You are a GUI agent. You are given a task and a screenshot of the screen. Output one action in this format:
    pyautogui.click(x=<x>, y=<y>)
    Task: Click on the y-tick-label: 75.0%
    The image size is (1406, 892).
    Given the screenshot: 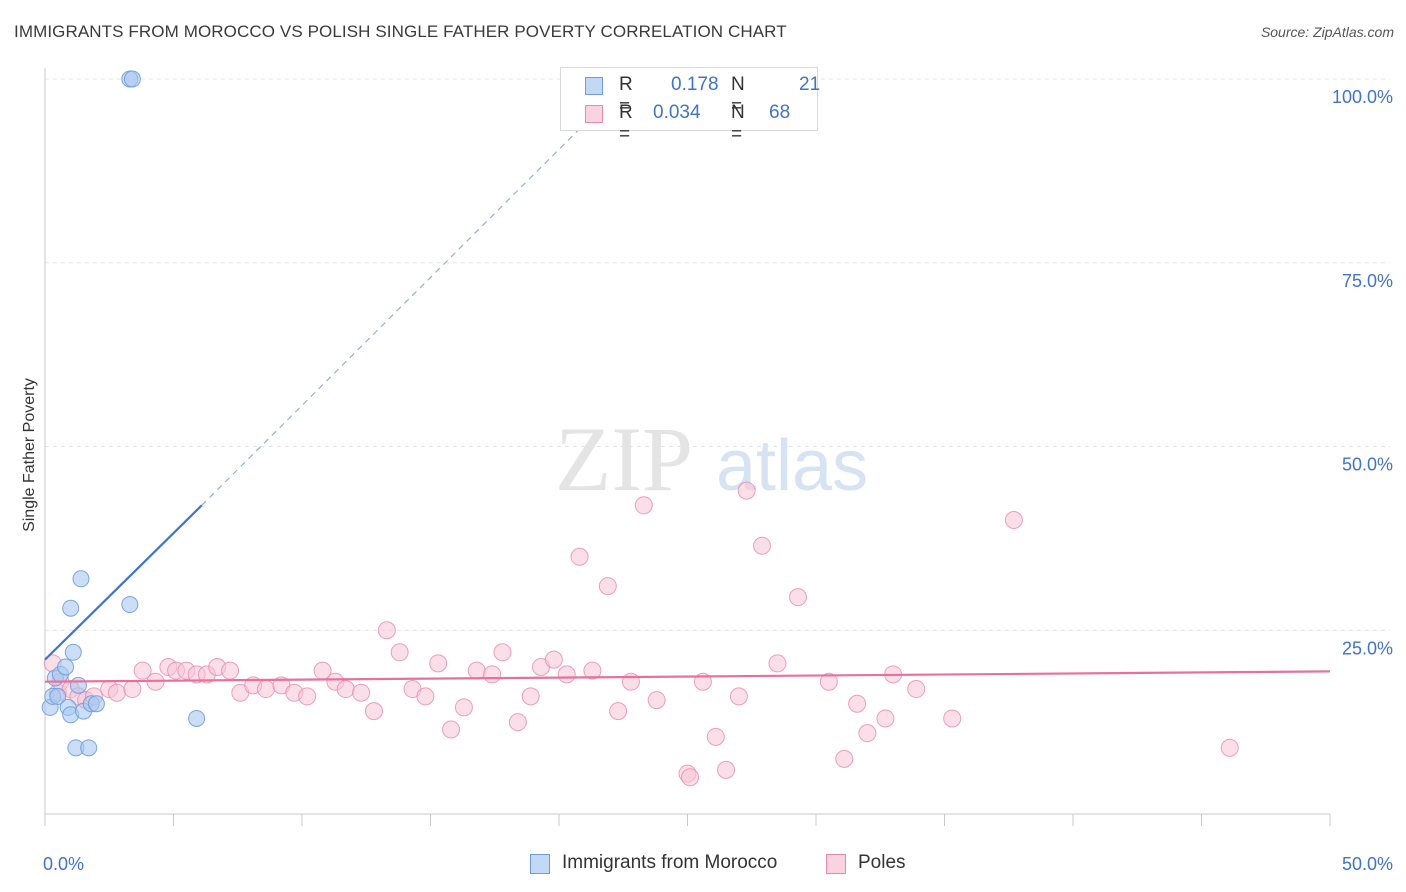 What is the action you would take?
    pyautogui.click(x=1367, y=281)
    